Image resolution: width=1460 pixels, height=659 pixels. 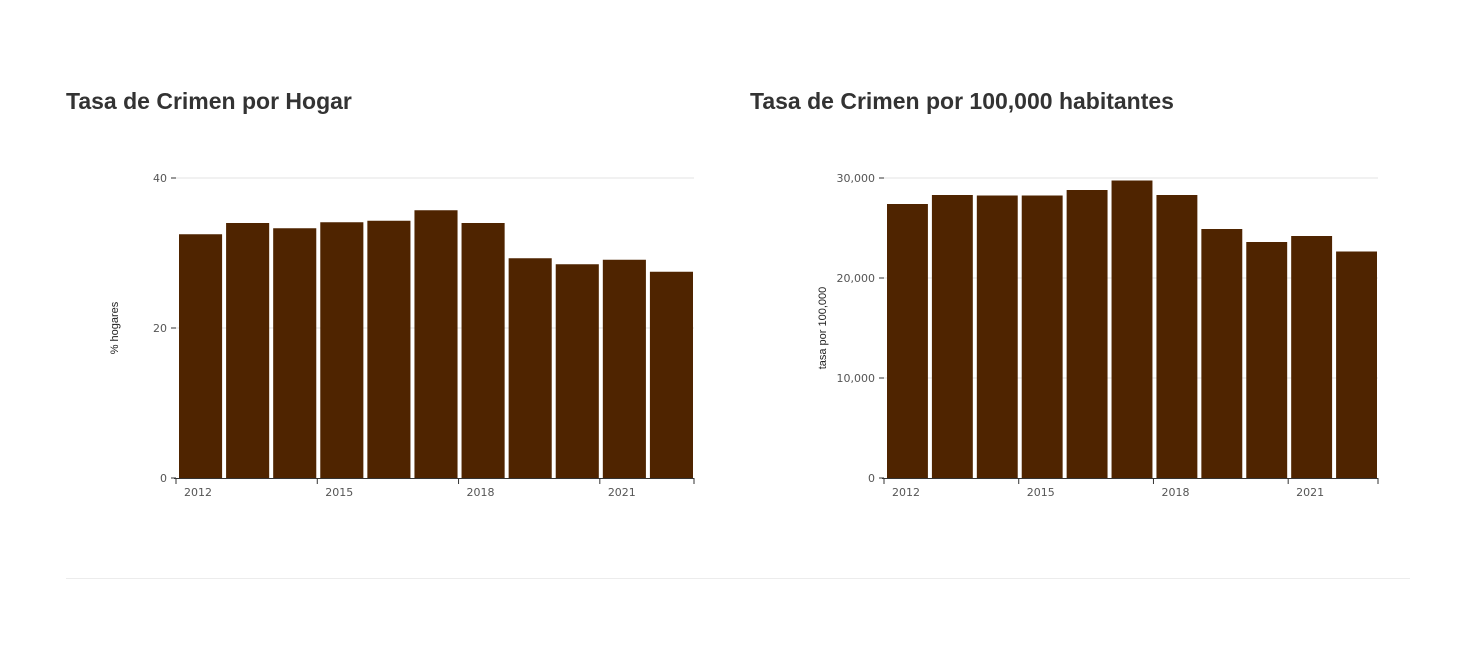 I want to click on y-tick-label: 20, so click(x=160, y=328).